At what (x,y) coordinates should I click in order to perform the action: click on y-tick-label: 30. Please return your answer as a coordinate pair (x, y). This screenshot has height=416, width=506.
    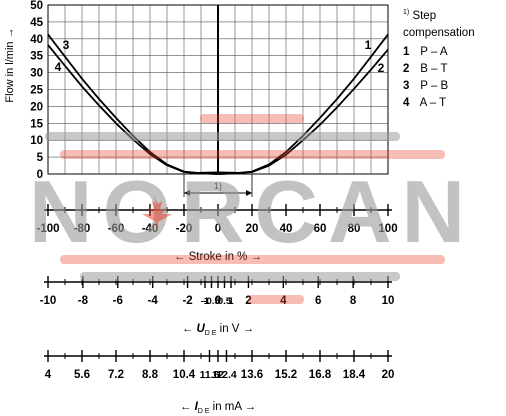
    Looking at the image, I should click on (36, 74).